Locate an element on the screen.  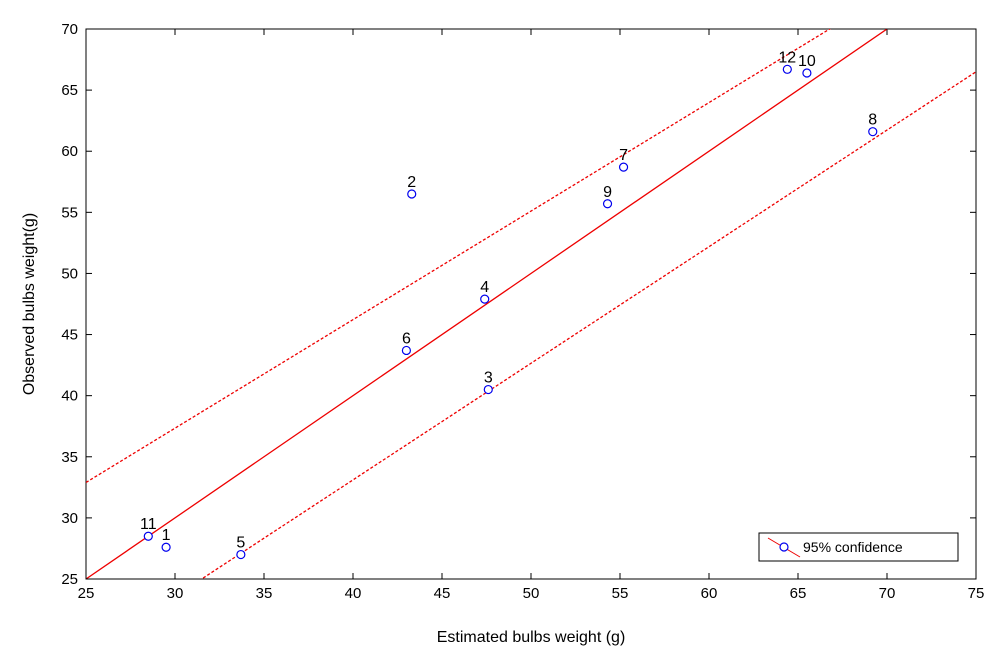
x-tick-label: 70 is located at coordinates (887, 593).